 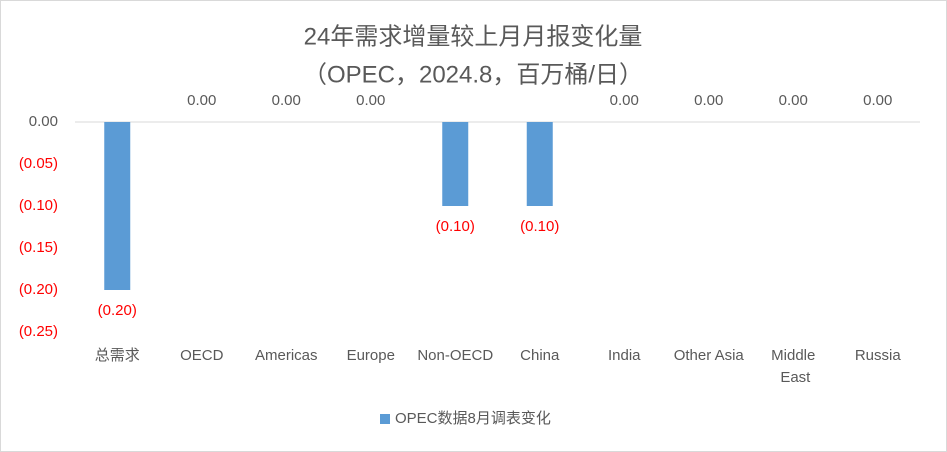 I want to click on y-tick-label: (0.20), so click(x=38, y=289).